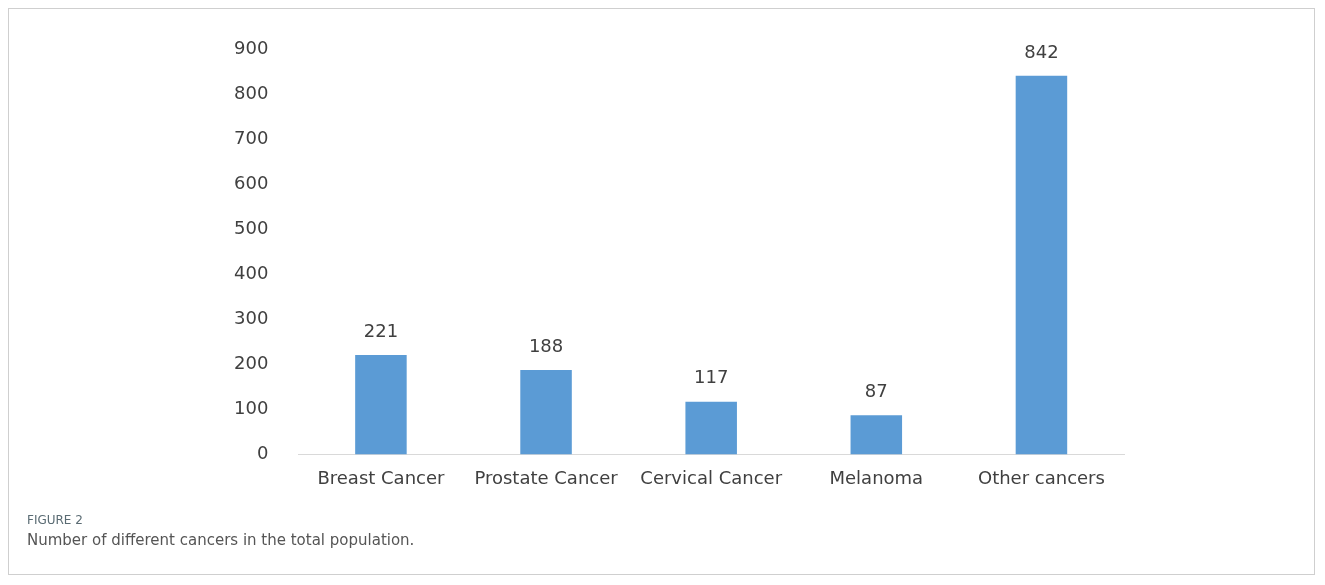 The width and height of the screenshot is (1325, 585). I want to click on y-tick-label: 600, so click(251, 183).